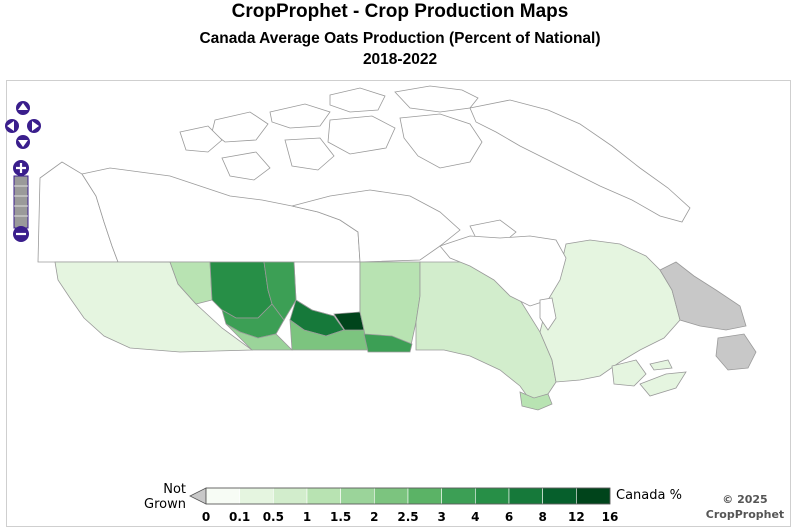  I want to click on legend-tick-label: 3, so click(441, 517).